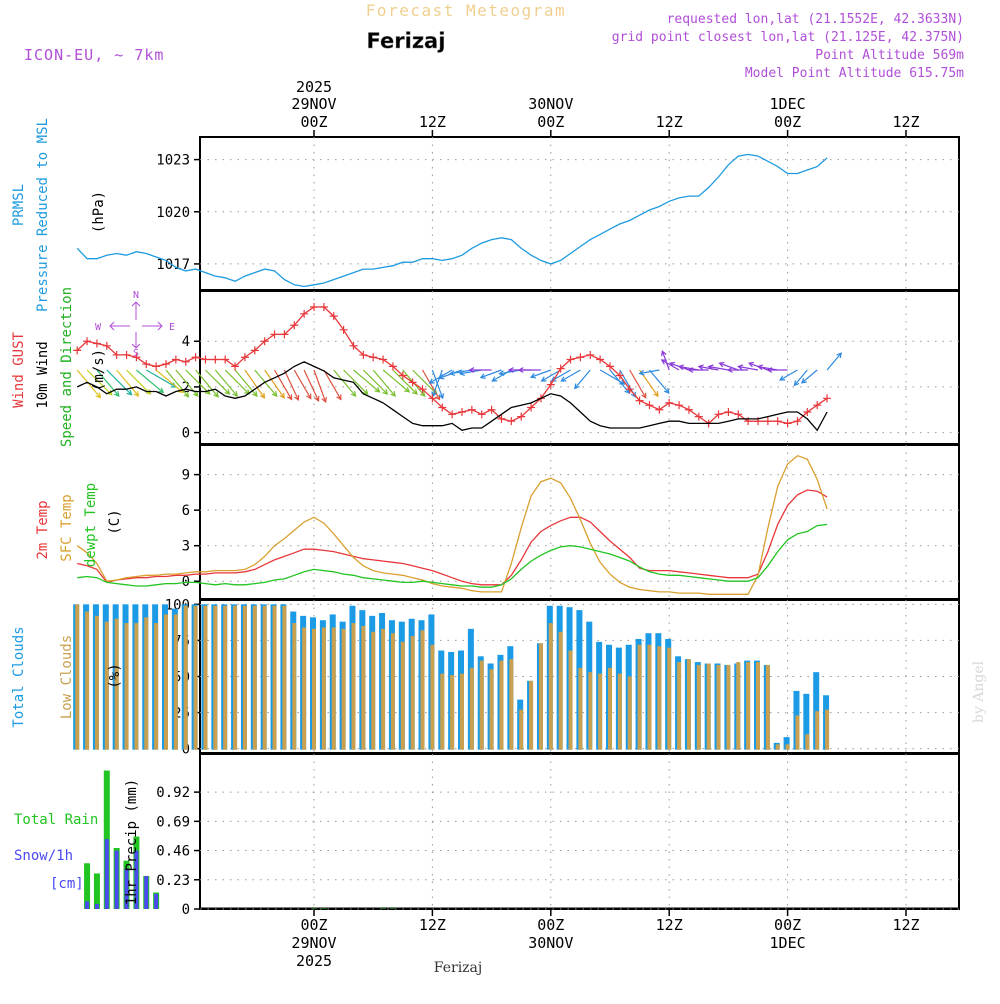 The image size is (1000, 1004). I want to click on snow-bar, so click(136, 879).